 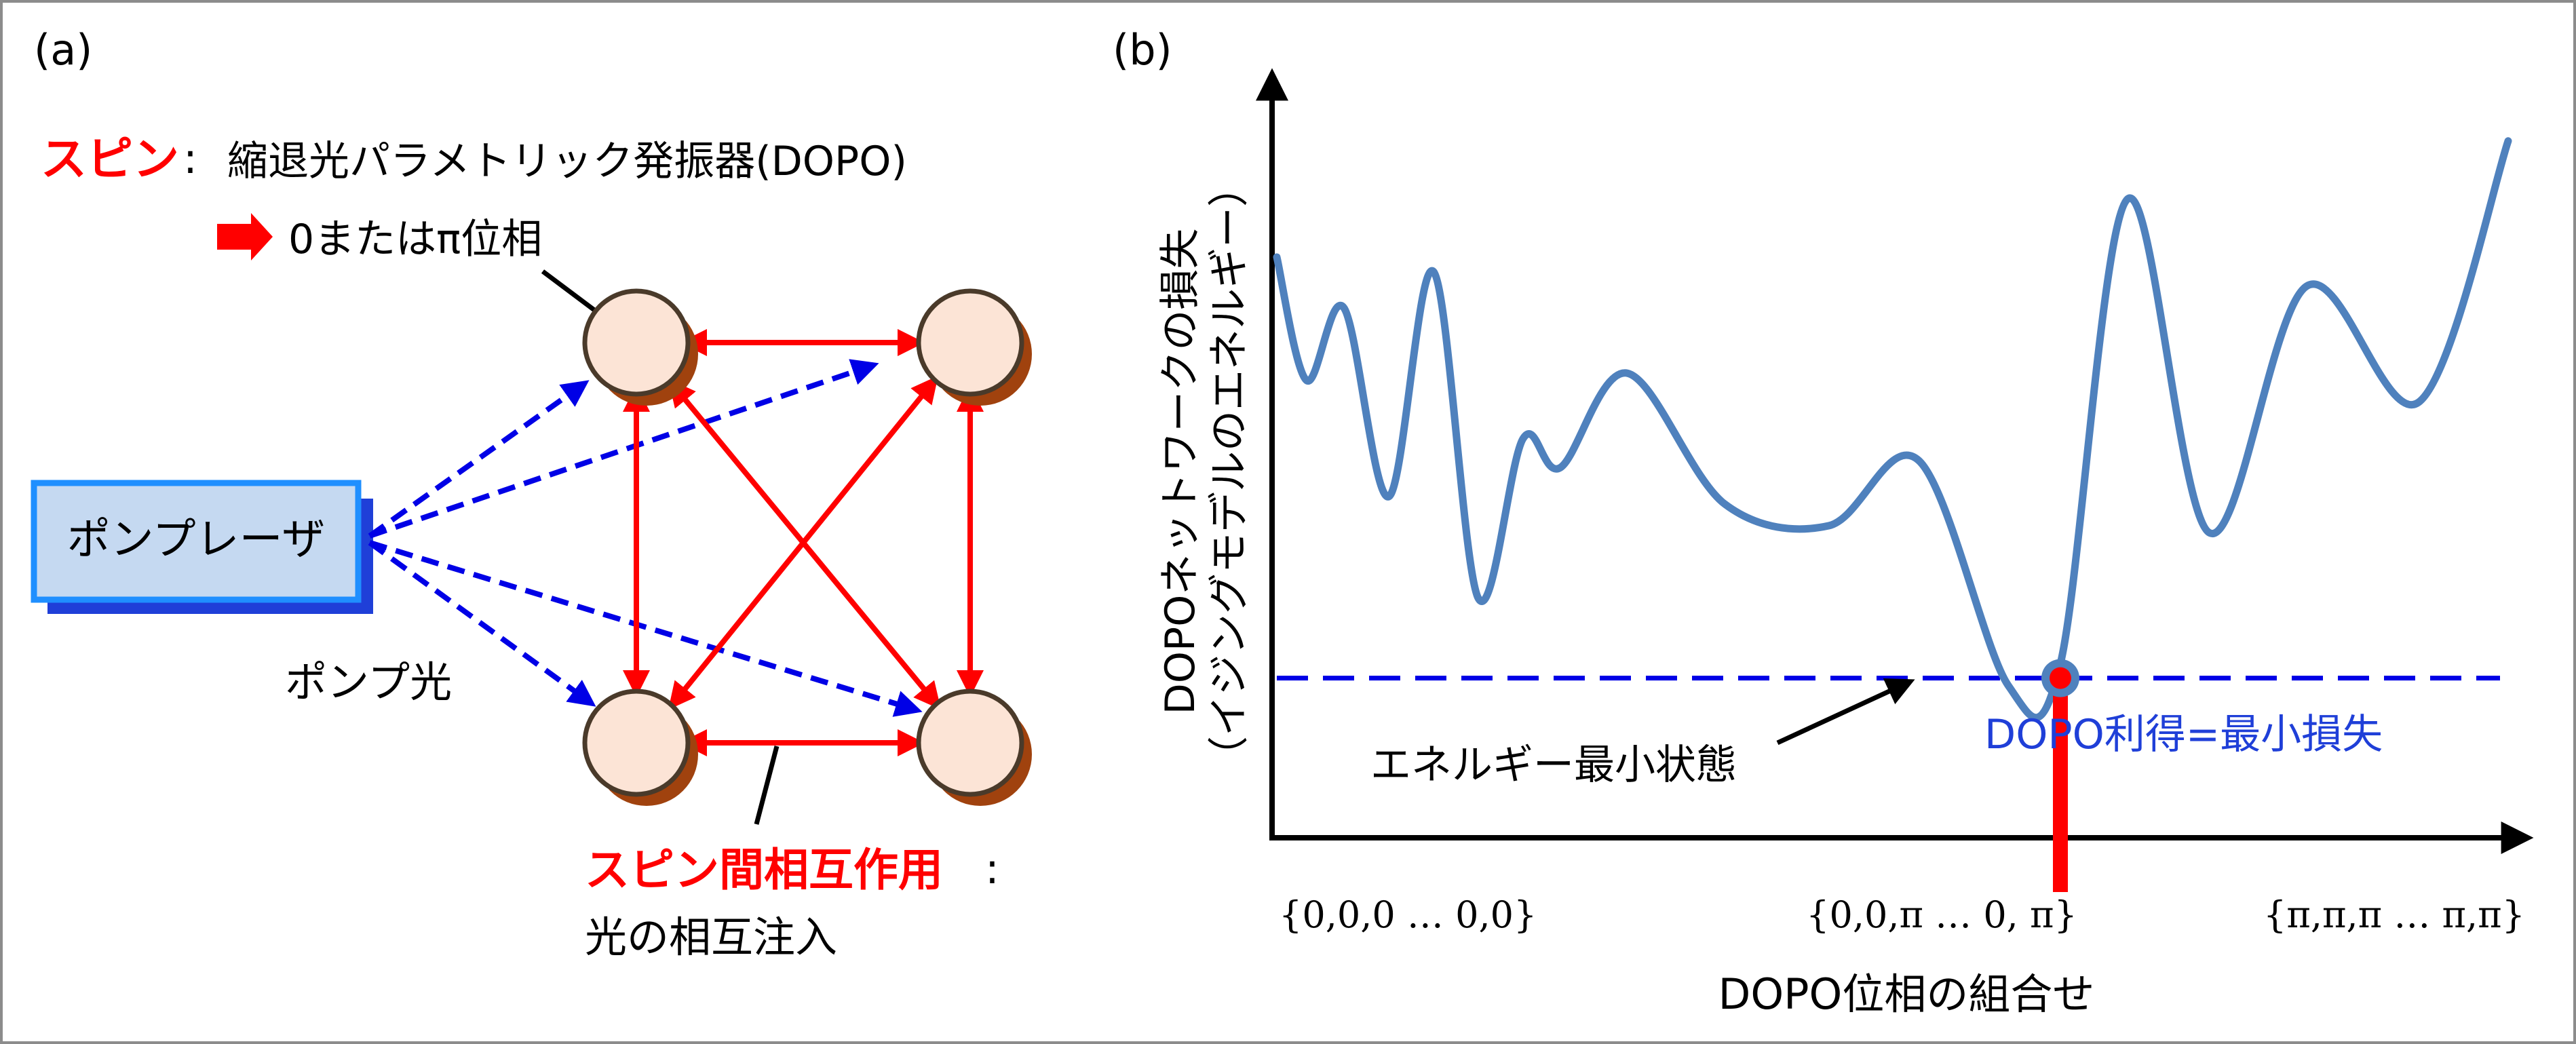 What do you see at coordinates (1553, 765) in the screenshot?
I see `min-state-label: エネルギー最小状態` at bounding box center [1553, 765].